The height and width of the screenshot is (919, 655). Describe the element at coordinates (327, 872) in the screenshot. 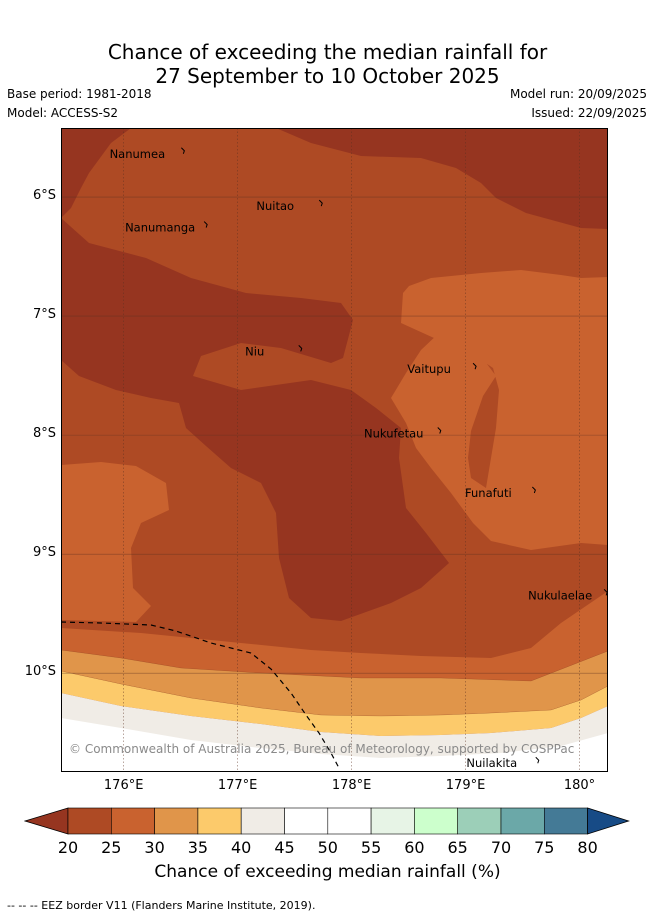

I see `colorbar-title: Chance of exceeding median rainfall (%)` at that location.